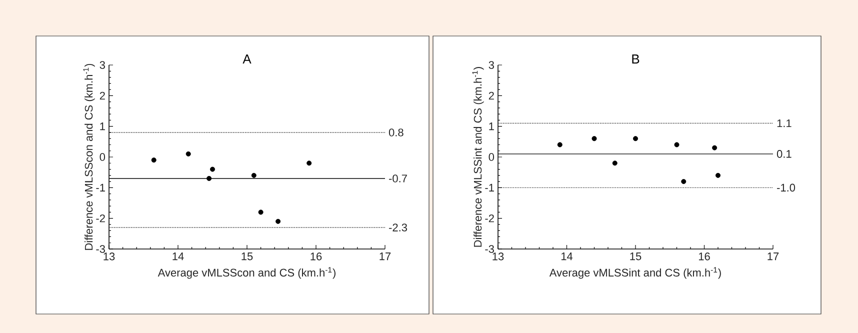 This screenshot has width=858, height=333. What do you see at coordinates (247, 273) in the screenshot?
I see `x-axis-title: Average vMLSScon and CS (km.h$^{-1}$)` at bounding box center [247, 273].